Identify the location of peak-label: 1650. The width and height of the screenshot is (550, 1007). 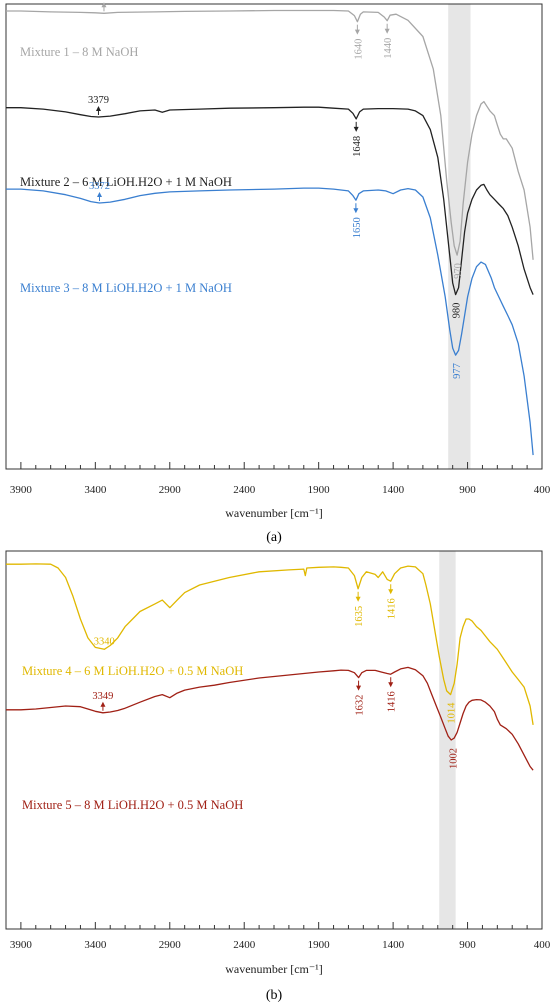
(357, 227).